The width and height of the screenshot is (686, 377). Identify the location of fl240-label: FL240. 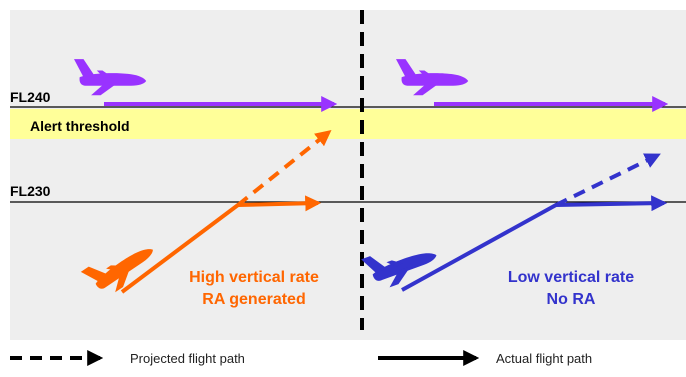
(30, 97).